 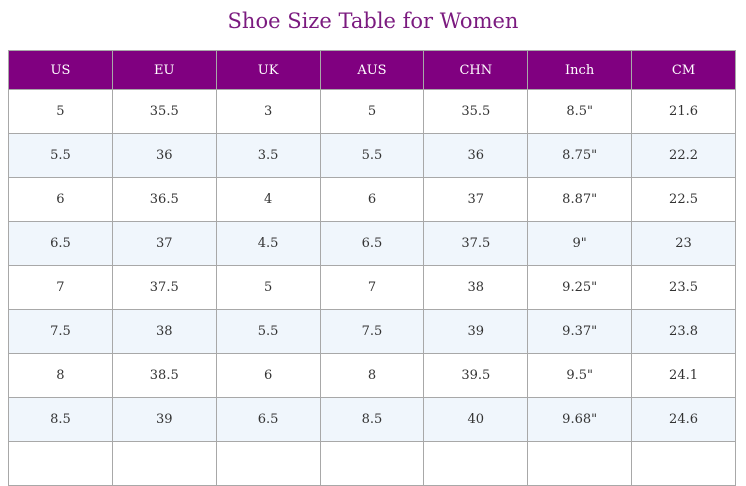 I want to click on cell-inch: 9.25", so click(x=580, y=287).